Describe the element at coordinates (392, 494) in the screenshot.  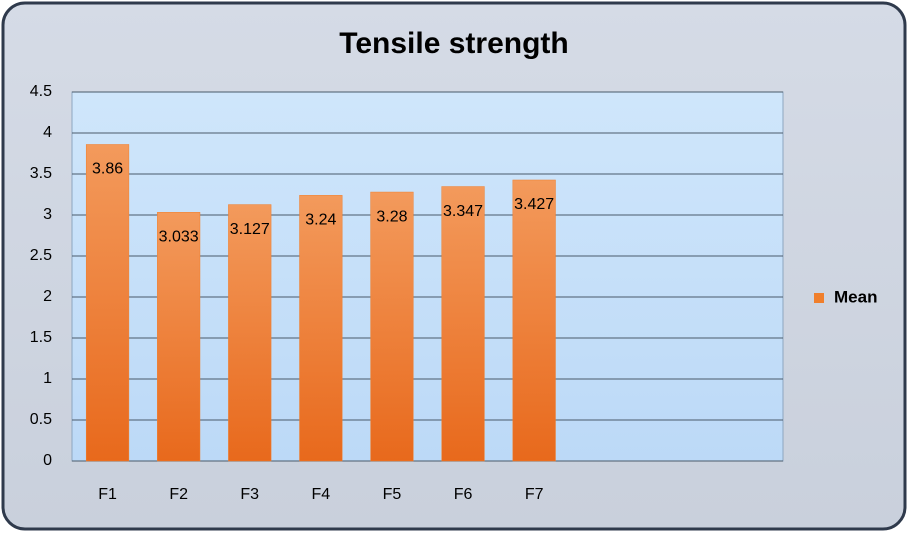
I see `x-tick-label: F5` at that location.